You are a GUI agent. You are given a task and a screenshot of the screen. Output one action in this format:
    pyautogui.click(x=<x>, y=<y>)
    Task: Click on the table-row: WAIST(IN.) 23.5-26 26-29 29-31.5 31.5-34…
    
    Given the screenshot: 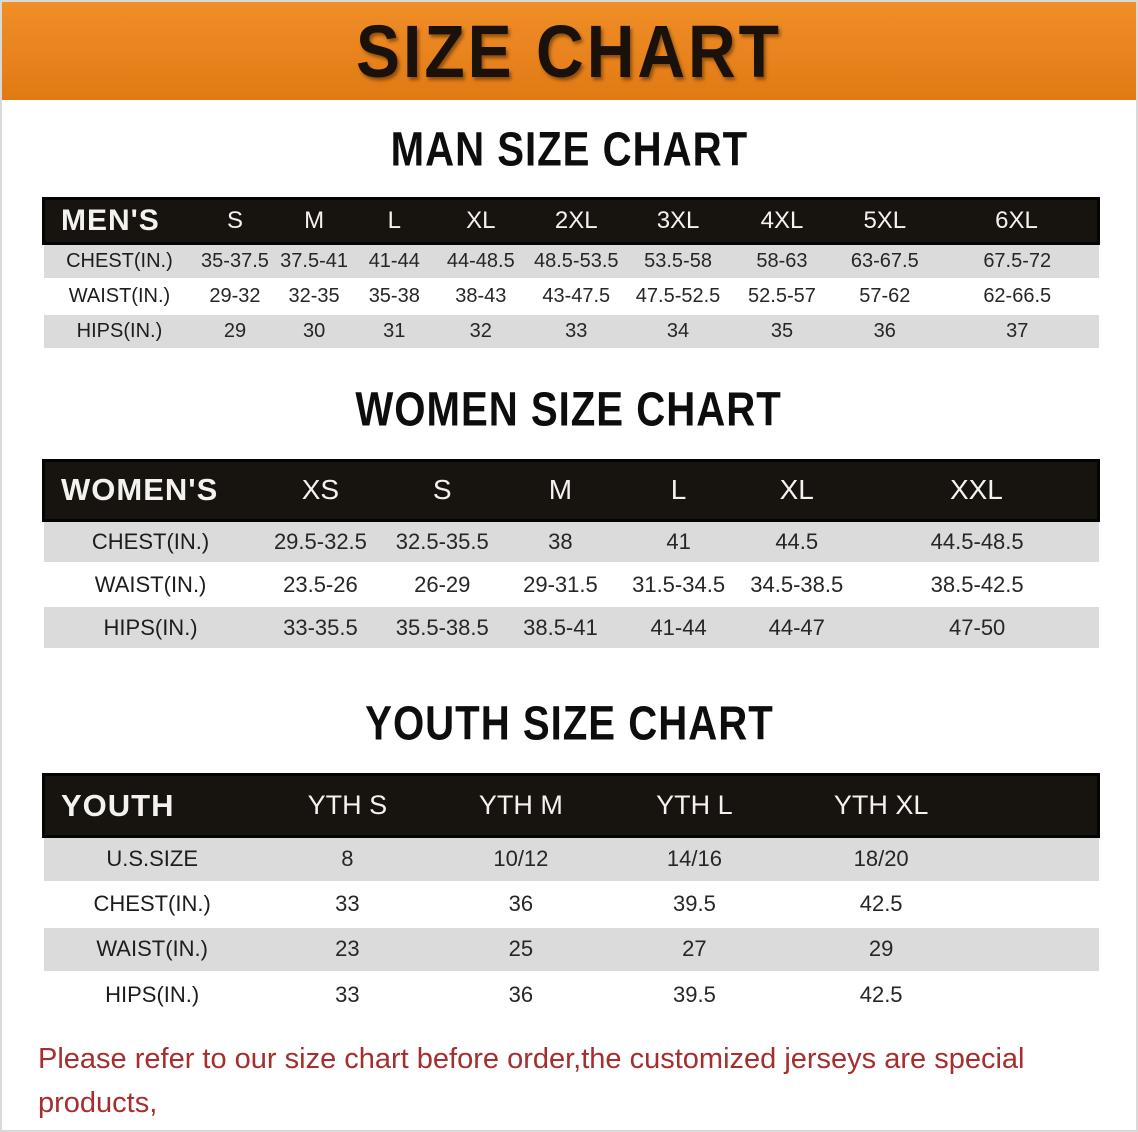 What is the action you would take?
    pyautogui.click(x=571, y=584)
    